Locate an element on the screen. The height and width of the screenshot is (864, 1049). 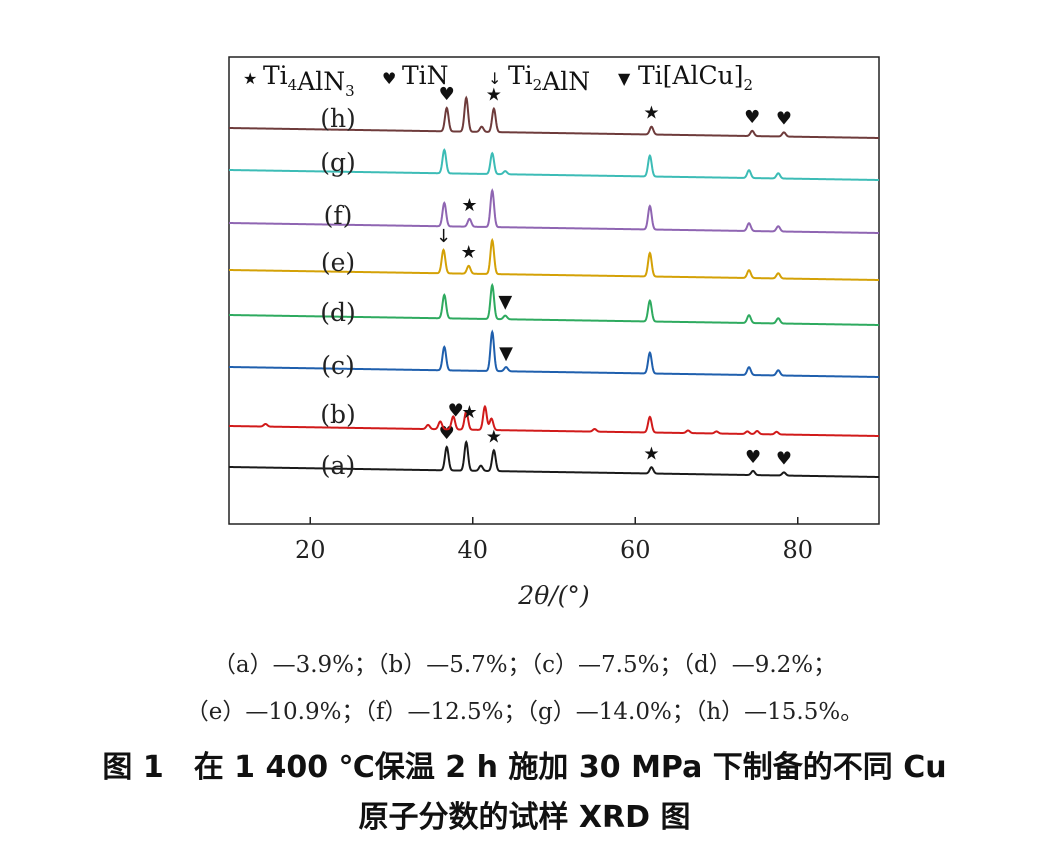
phase-marker: ↓ is located at coordinates (443, 236).